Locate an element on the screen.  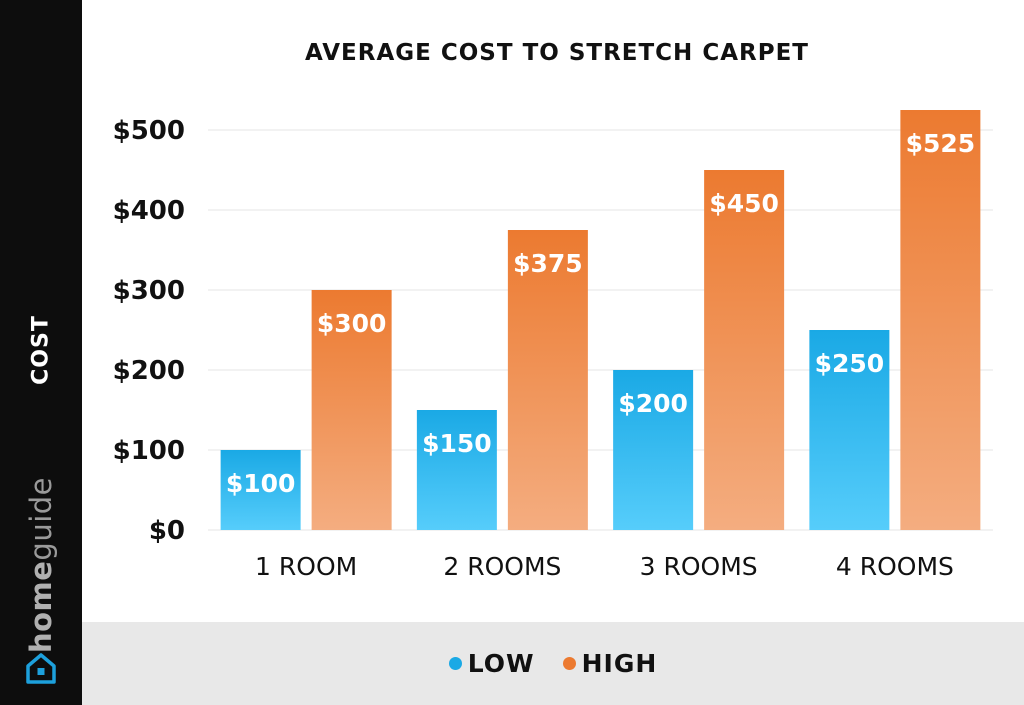
data-label-low-3: $200 is located at coordinates (653, 403).